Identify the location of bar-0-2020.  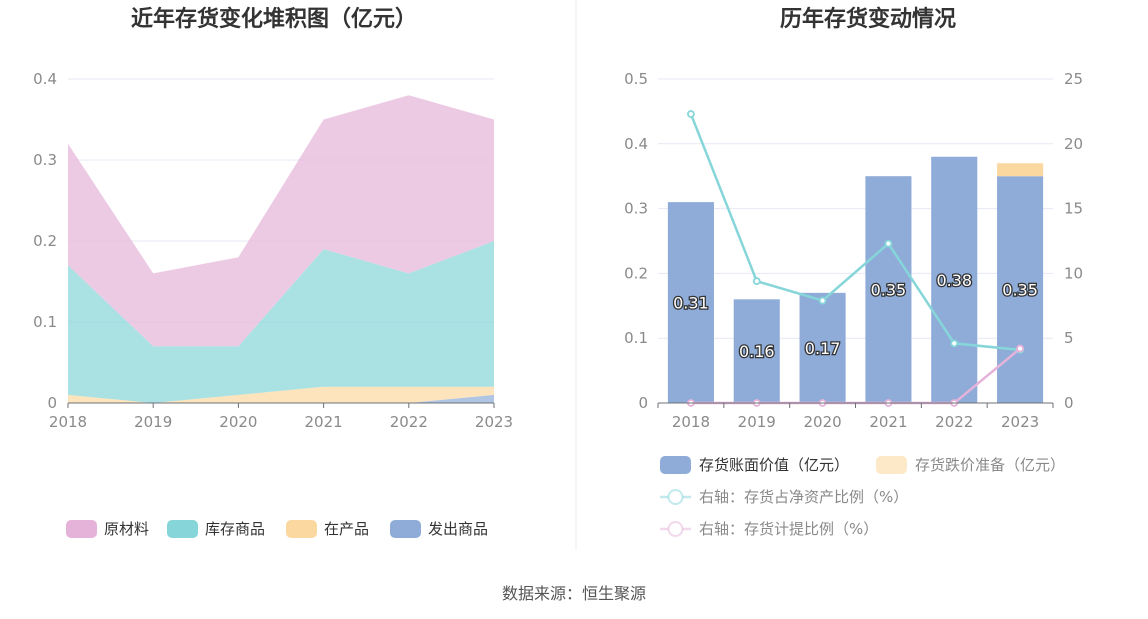
(822, 347).